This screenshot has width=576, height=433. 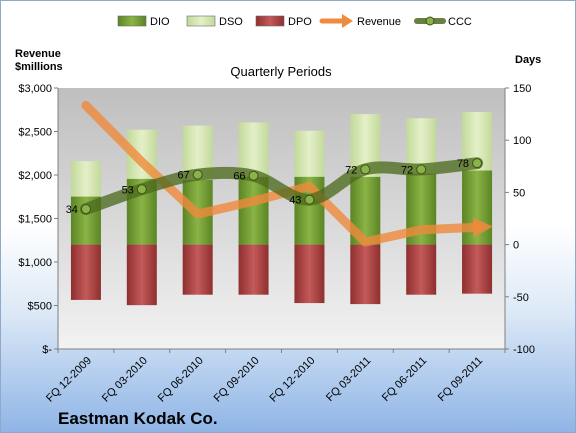 What do you see at coordinates (379, 22) in the screenshot?
I see `legend-label-revenue: Revenue` at bounding box center [379, 22].